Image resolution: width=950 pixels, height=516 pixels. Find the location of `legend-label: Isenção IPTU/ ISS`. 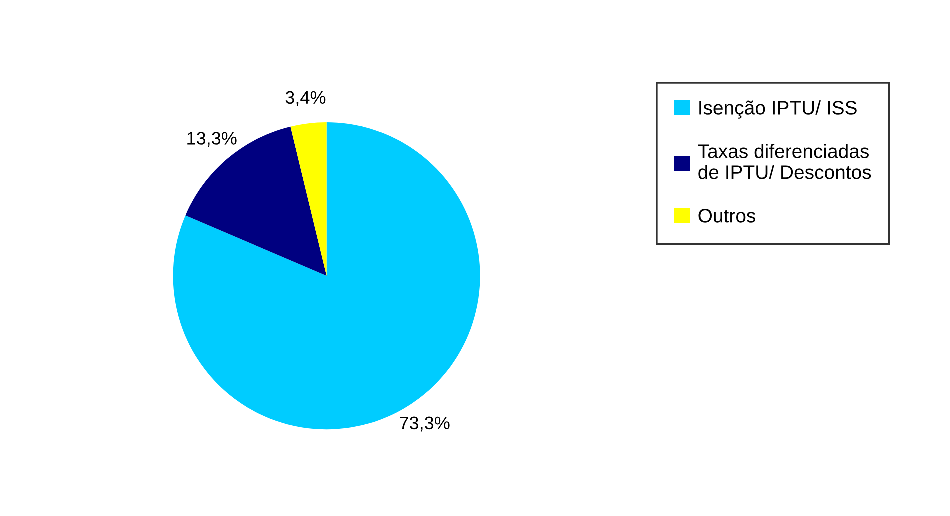

legend-label: Isenção IPTU/ ISS is located at coordinates (778, 109).